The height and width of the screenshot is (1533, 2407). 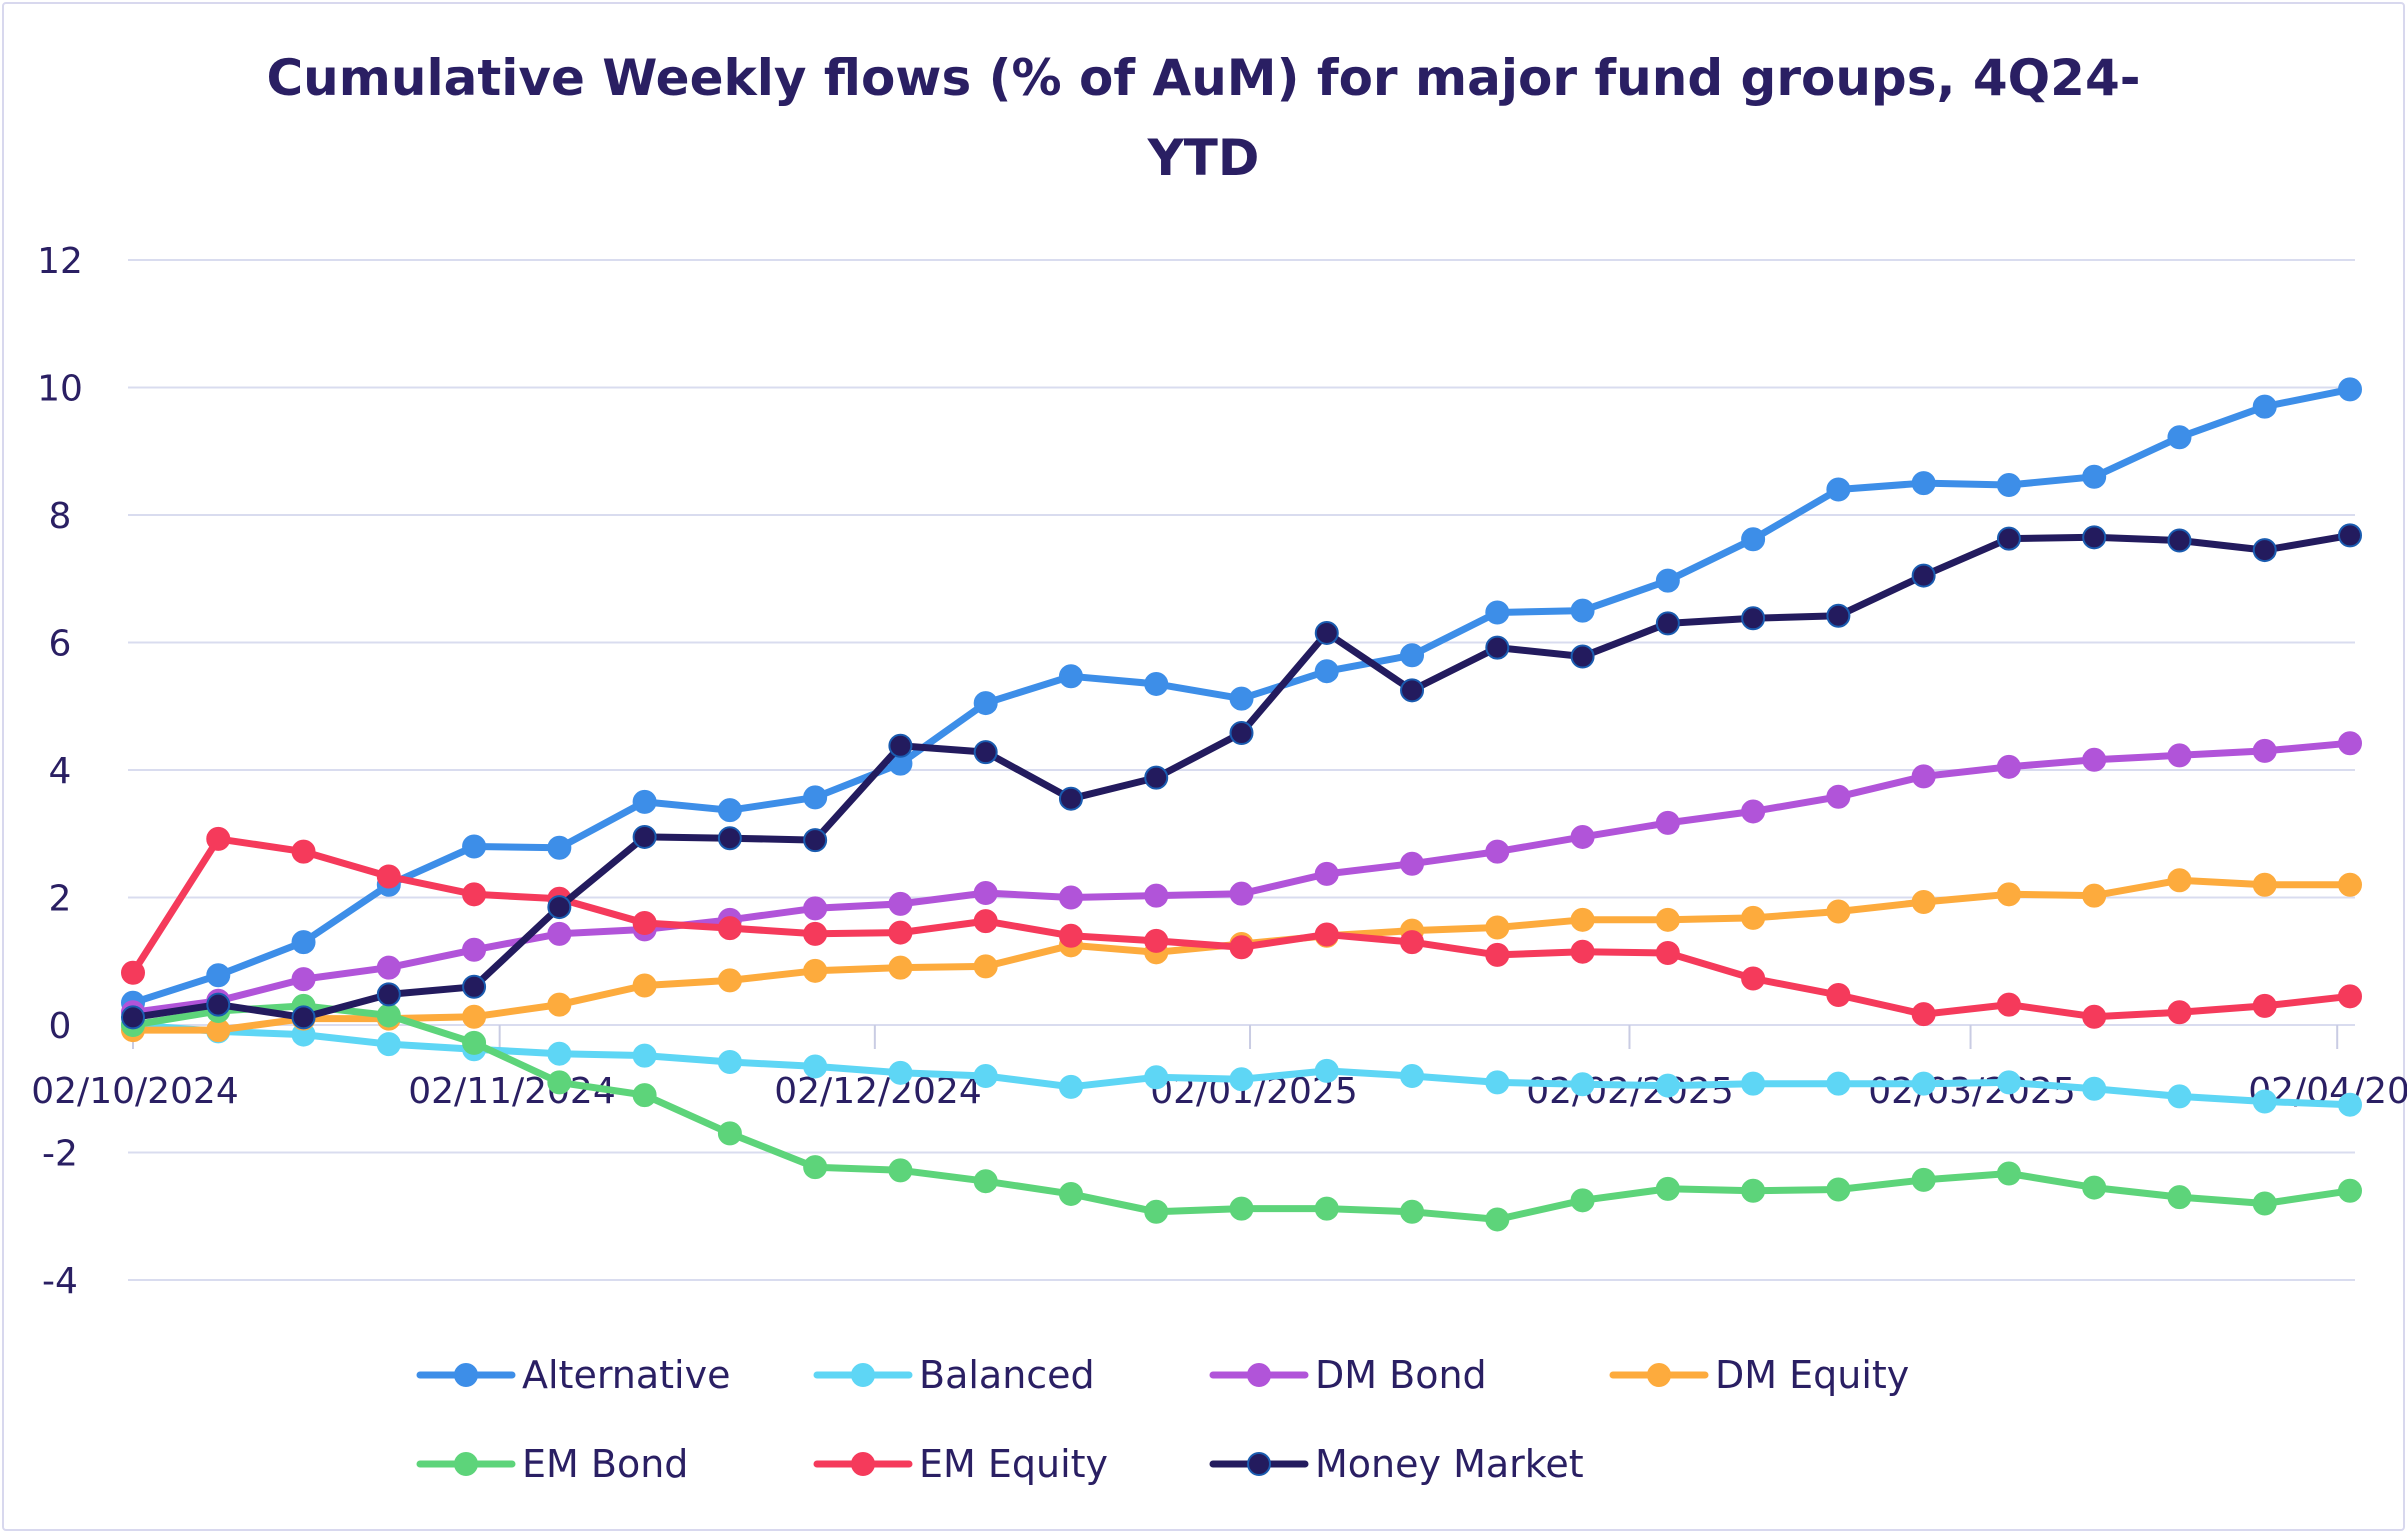 I want to click on legend-label: Money Market, so click(x=1449, y=1464).